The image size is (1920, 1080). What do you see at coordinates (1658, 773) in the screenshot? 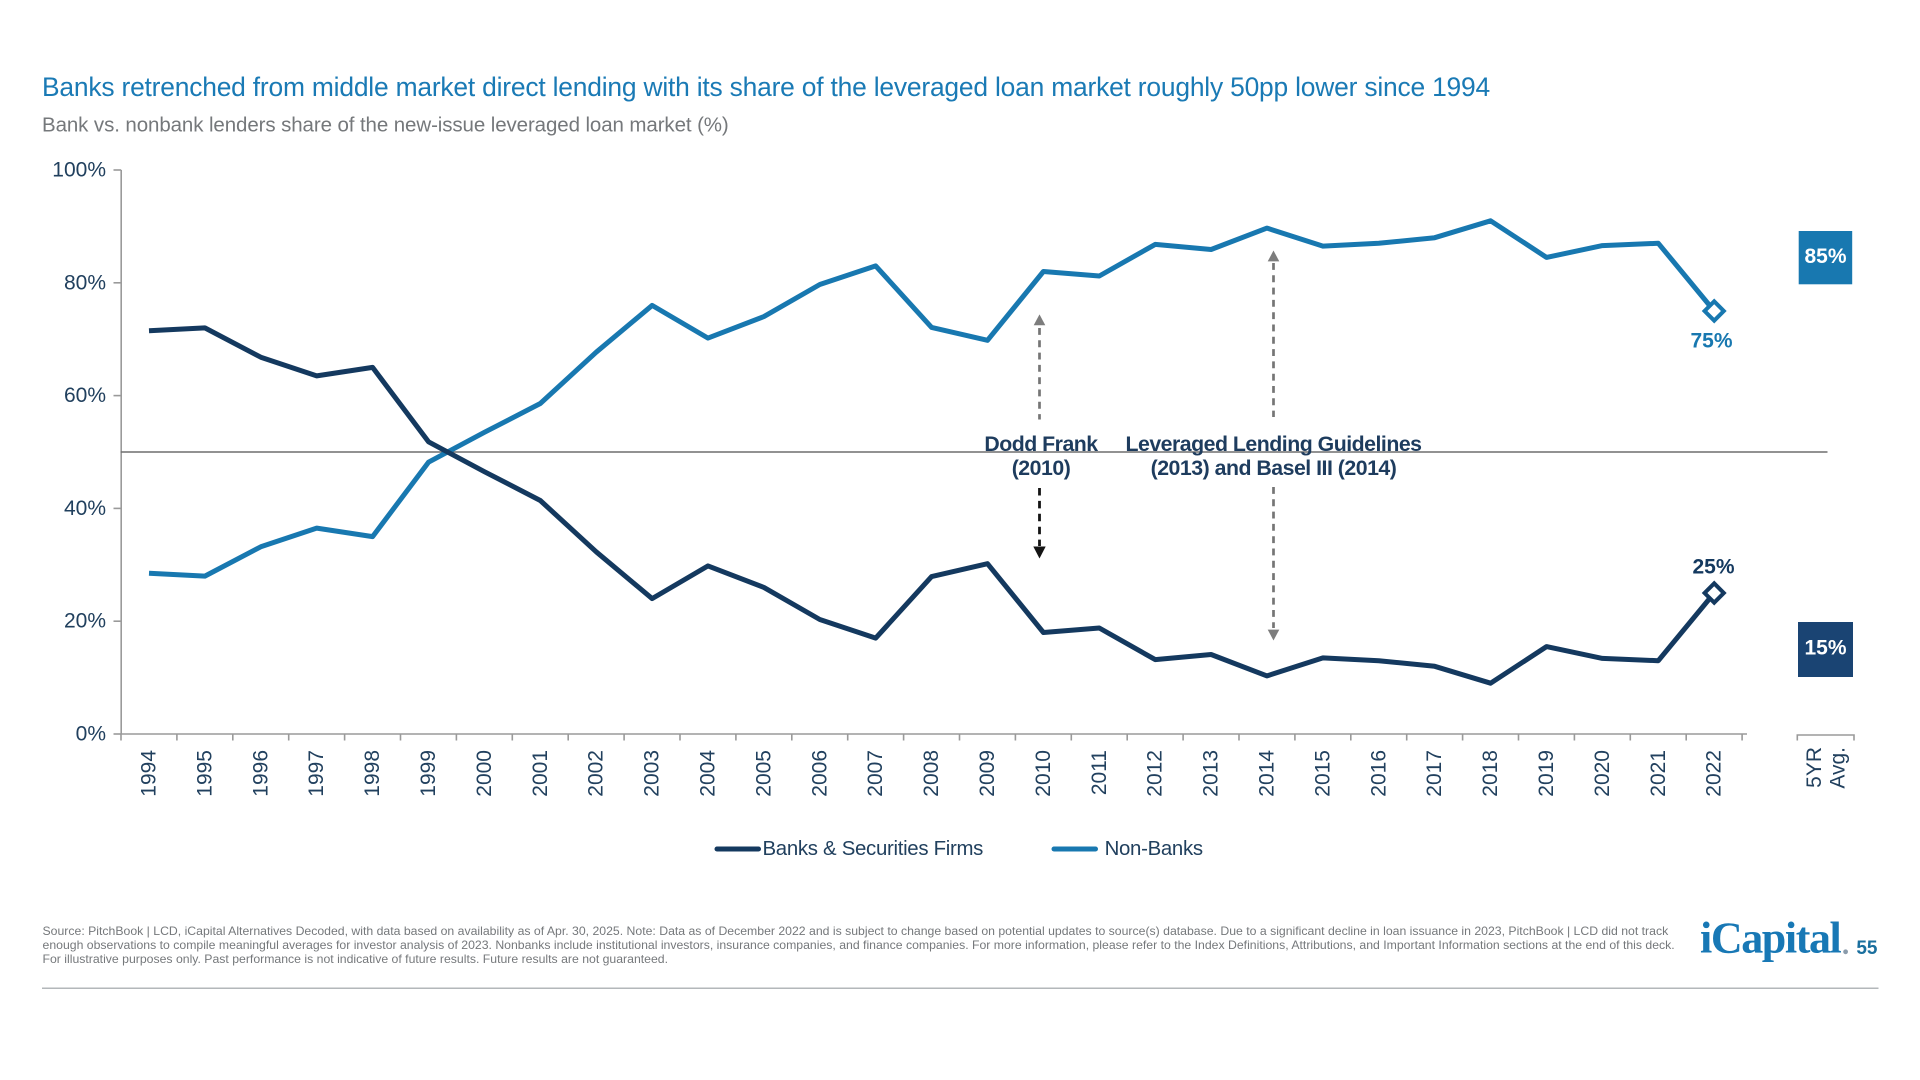
I see `svg-text: 2021` at bounding box center [1658, 773].